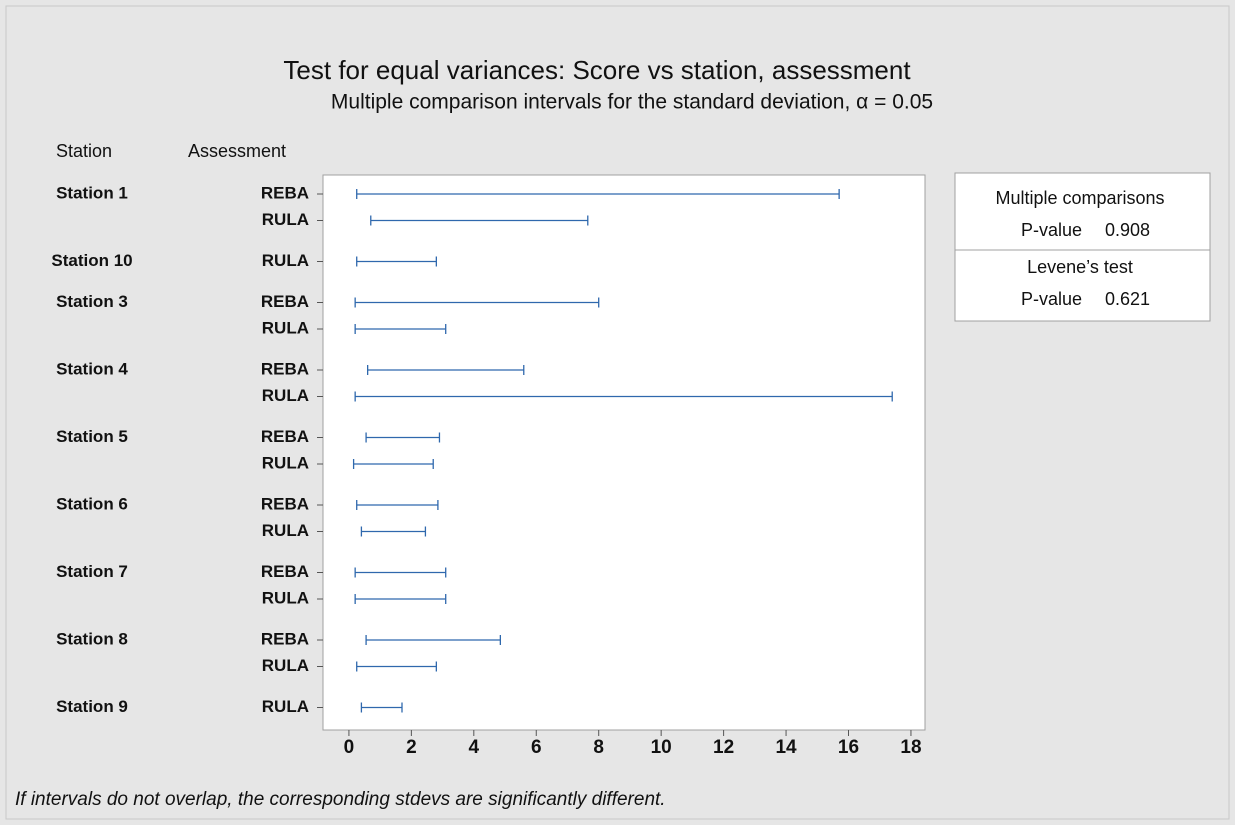 The image size is (1235, 825). What do you see at coordinates (1127, 299) in the screenshot?
I see `test-value: 0.621` at bounding box center [1127, 299].